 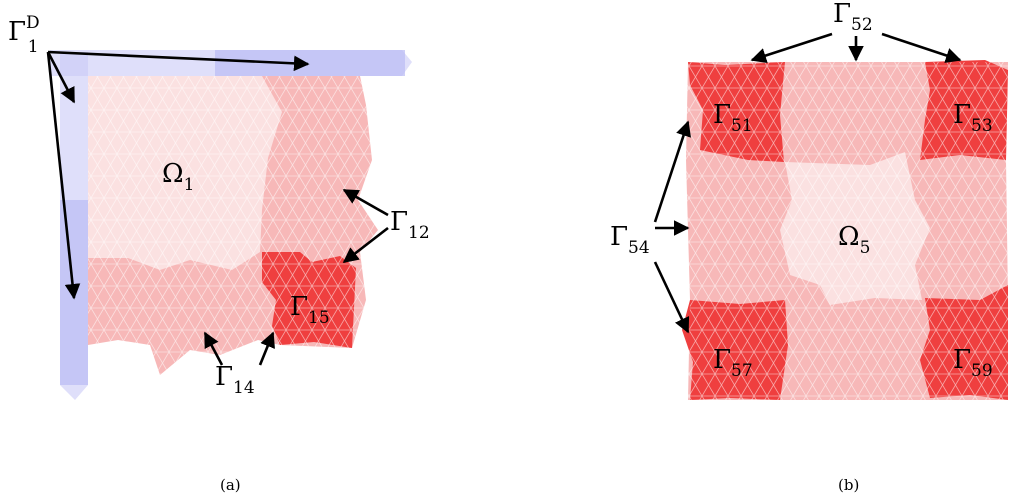 What do you see at coordinates (266, 348) in the screenshot?
I see `arrow-gamma-14-right` at bounding box center [266, 348].